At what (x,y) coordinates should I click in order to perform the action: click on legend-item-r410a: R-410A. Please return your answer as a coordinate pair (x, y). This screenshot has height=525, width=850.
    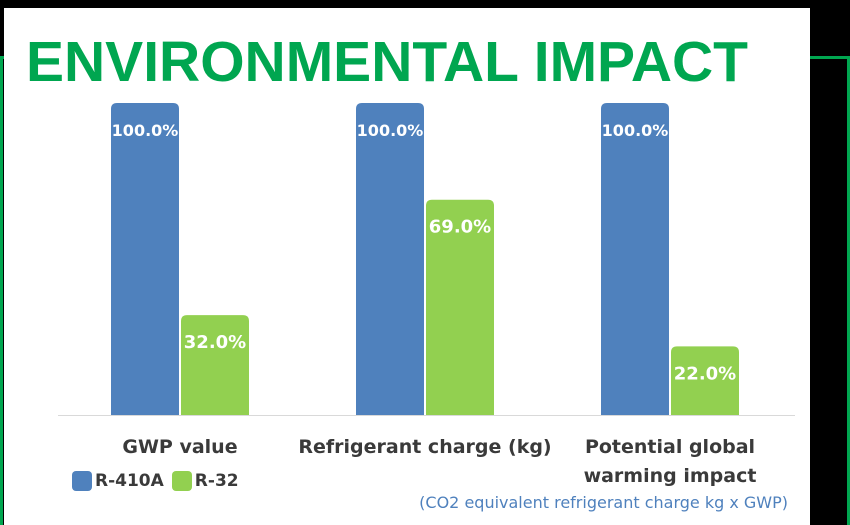
    Looking at the image, I should click on (118, 481).